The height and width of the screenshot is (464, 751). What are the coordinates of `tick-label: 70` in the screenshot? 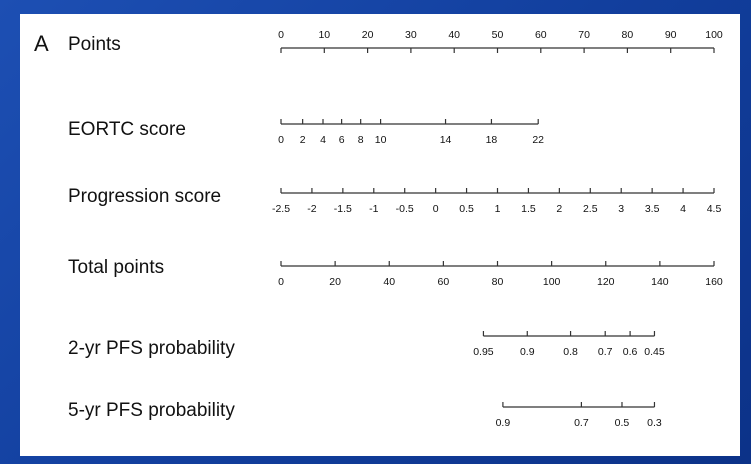 It's located at (584, 35).